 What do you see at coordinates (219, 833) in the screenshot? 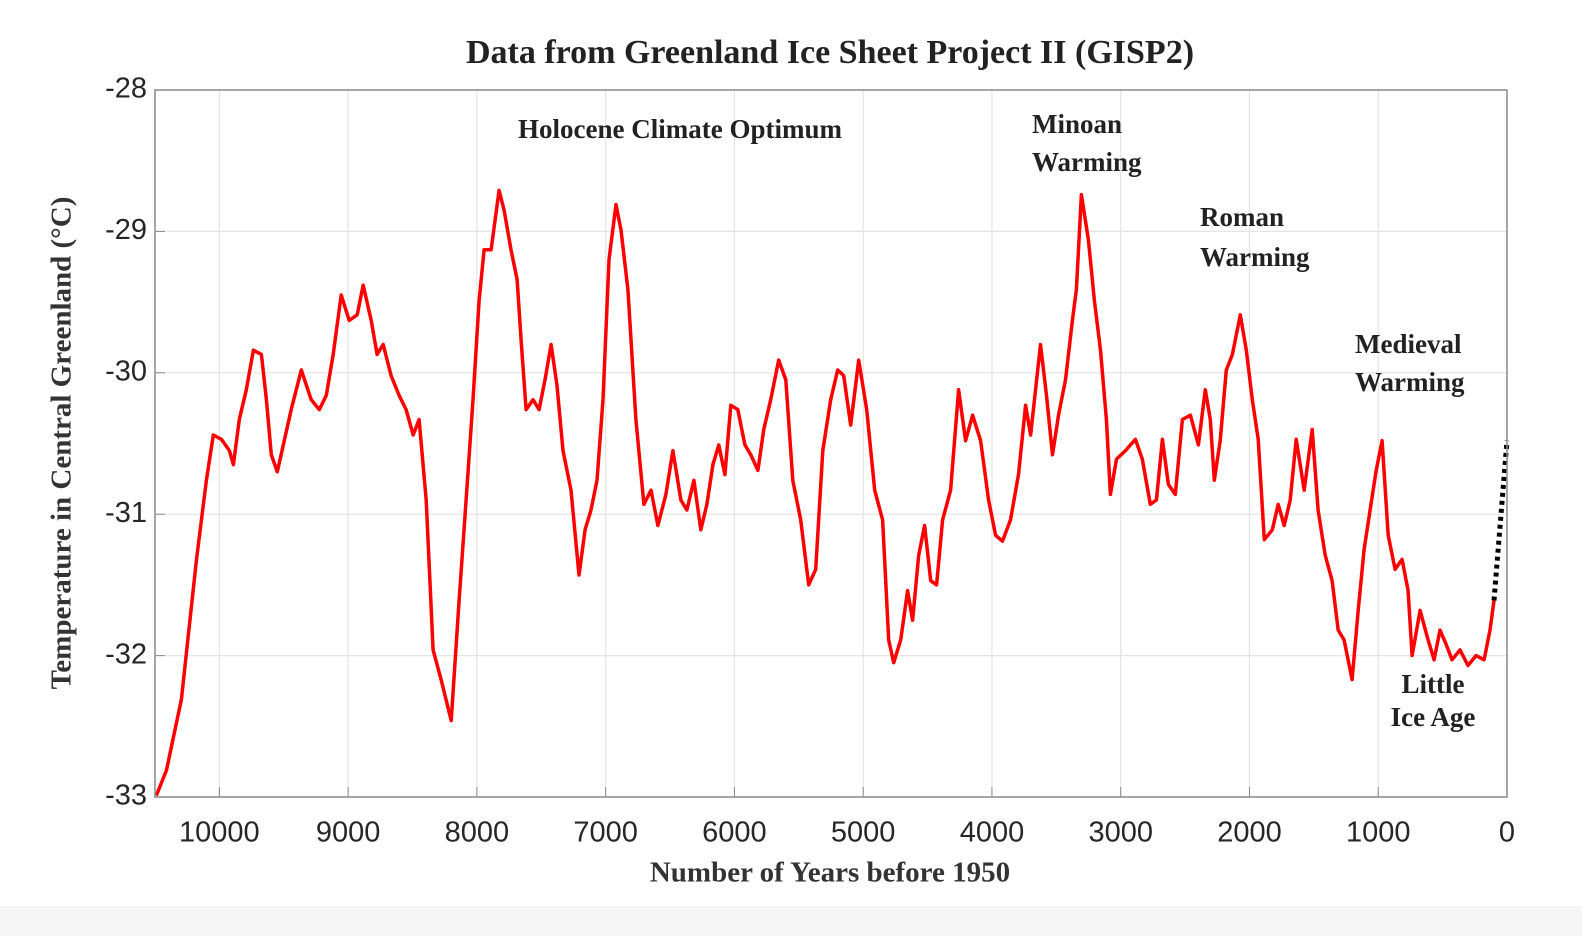
I see `x-tick-label: 10000` at bounding box center [219, 833].